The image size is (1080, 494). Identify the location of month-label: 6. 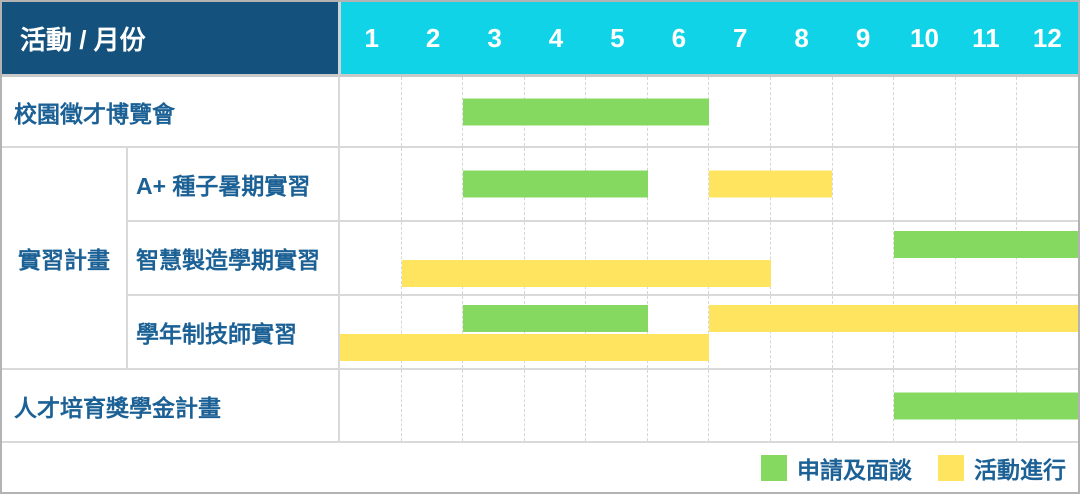
(679, 37).